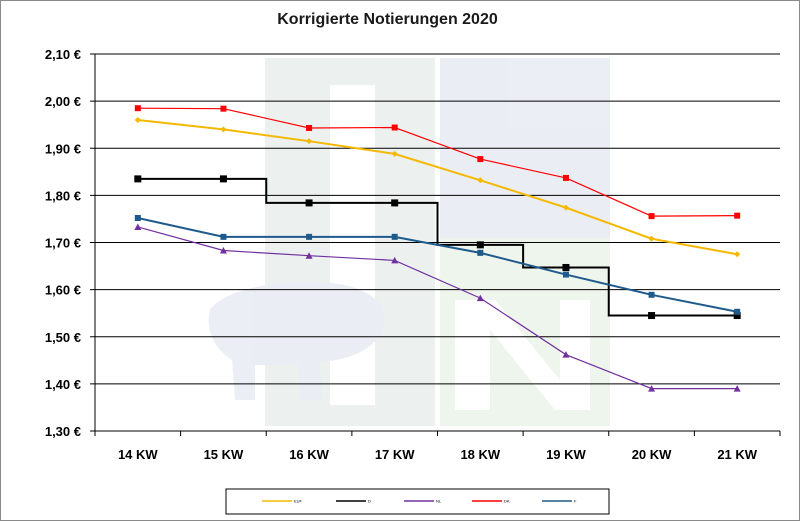  Describe the element at coordinates (309, 454) in the screenshot. I see `x-tick-label: 16 KW` at that location.